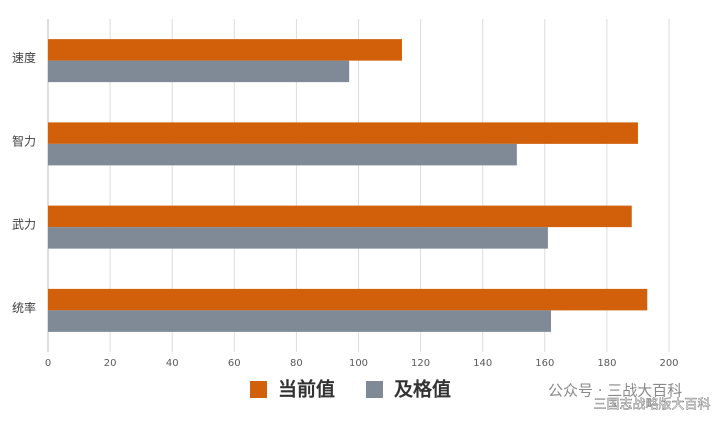 The image size is (719, 421). Describe the element at coordinates (544, 363) in the screenshot. I see `x-tick-label: 160` at that location.